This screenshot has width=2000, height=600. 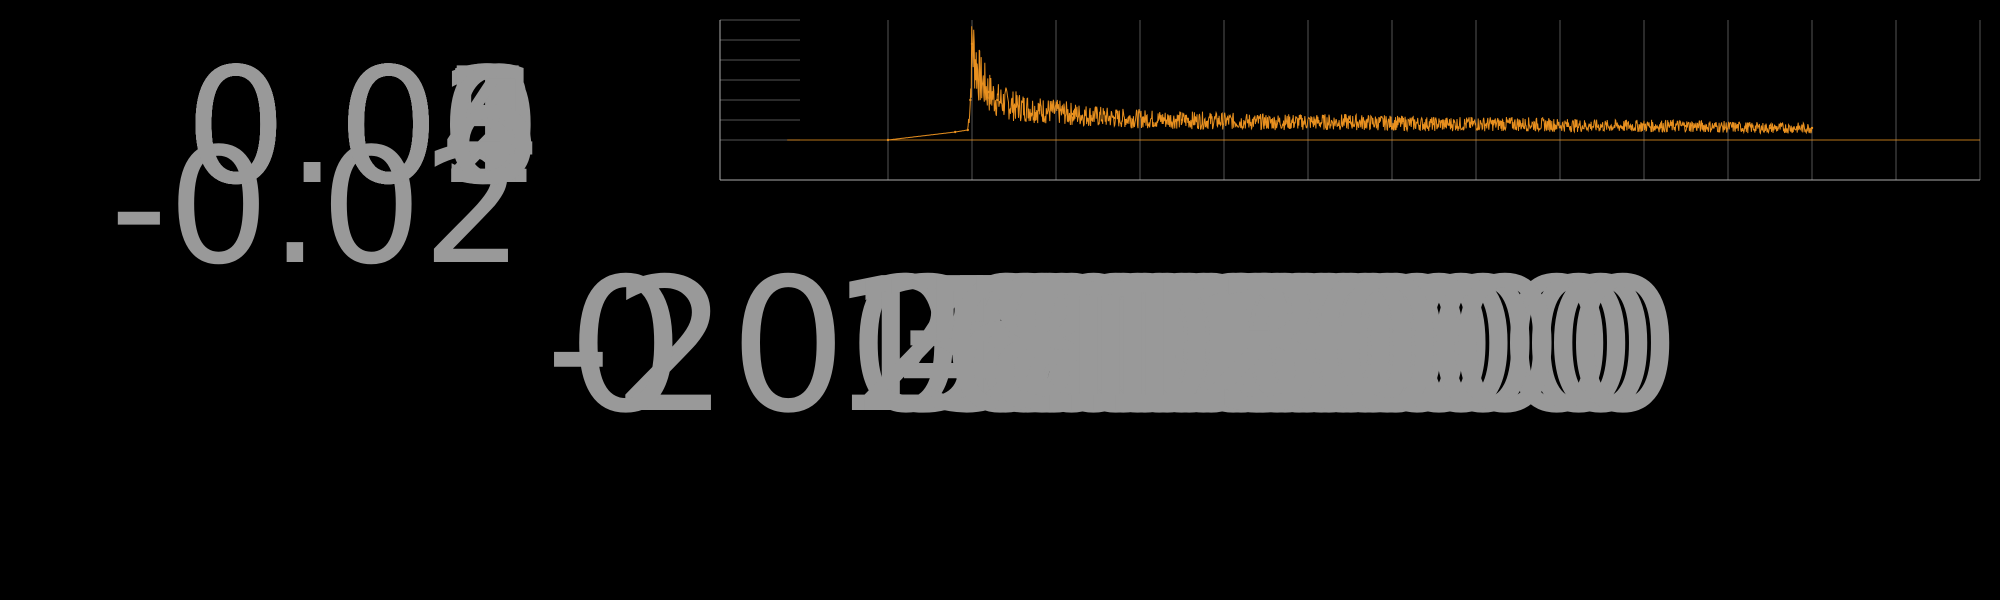 I want to click on x-tick-label: 3000, so click(x=1108, y=346).